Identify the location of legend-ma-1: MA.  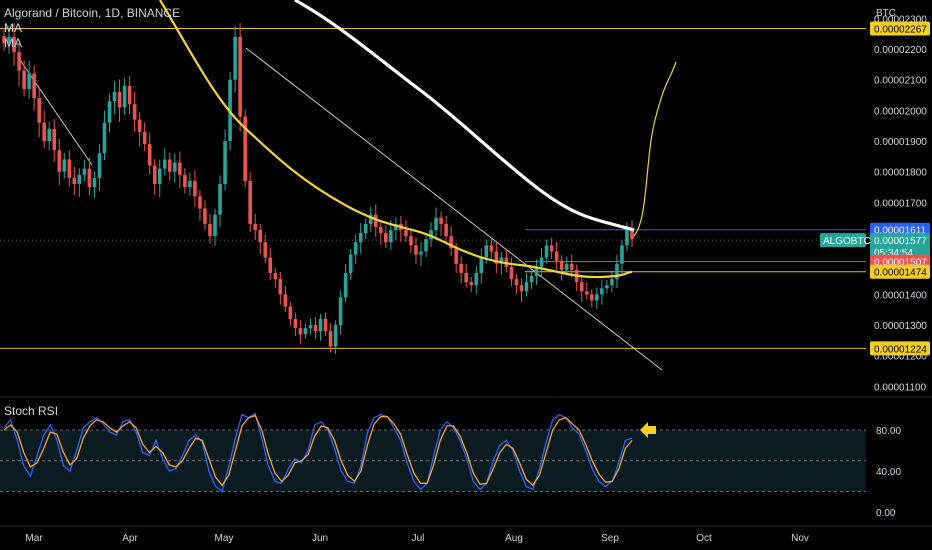
(13, 28).